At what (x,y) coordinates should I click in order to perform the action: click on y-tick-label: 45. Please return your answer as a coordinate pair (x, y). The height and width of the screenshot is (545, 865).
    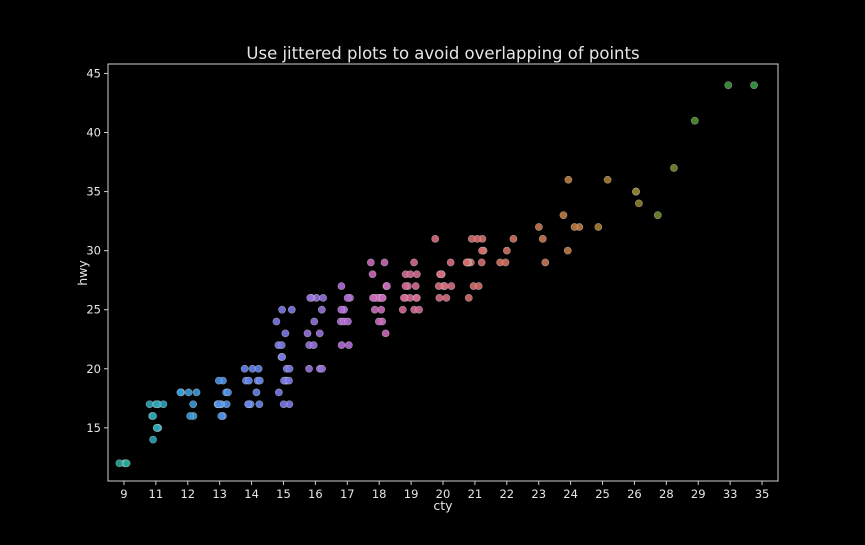
    Looking at the image, I should click on (93, 73).